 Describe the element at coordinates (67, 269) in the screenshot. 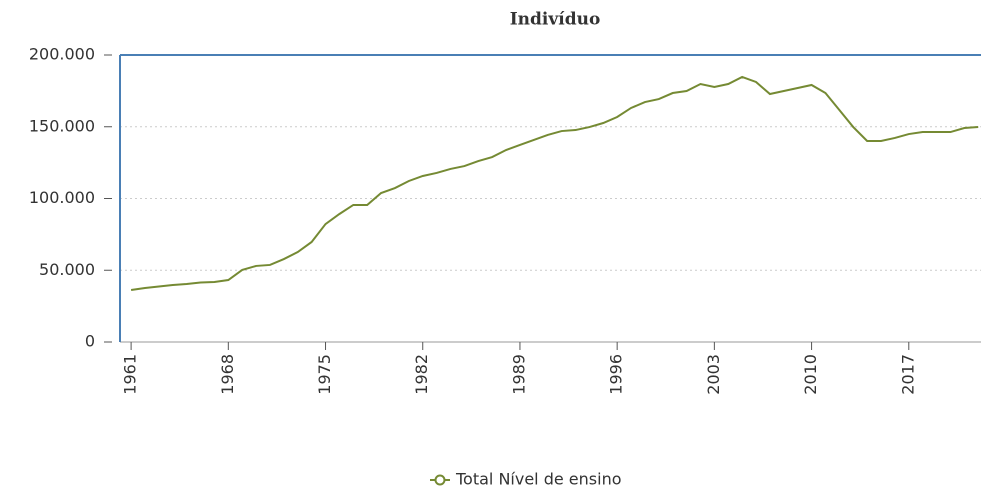

I see `y-tick-label: 50.000` at that location.